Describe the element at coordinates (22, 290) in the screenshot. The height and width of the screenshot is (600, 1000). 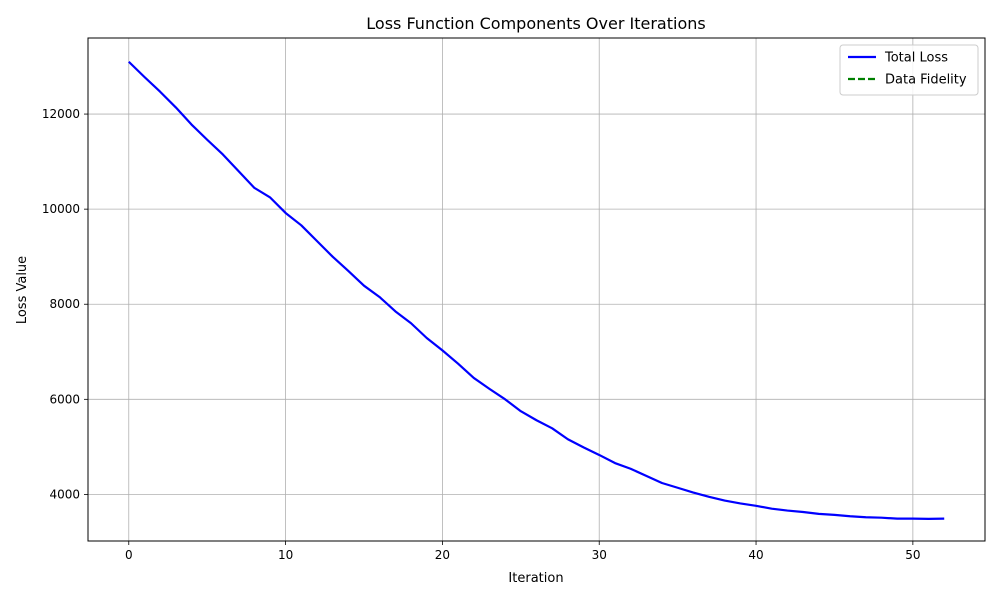
I see `y-axis-label: Loss Value` at that location.